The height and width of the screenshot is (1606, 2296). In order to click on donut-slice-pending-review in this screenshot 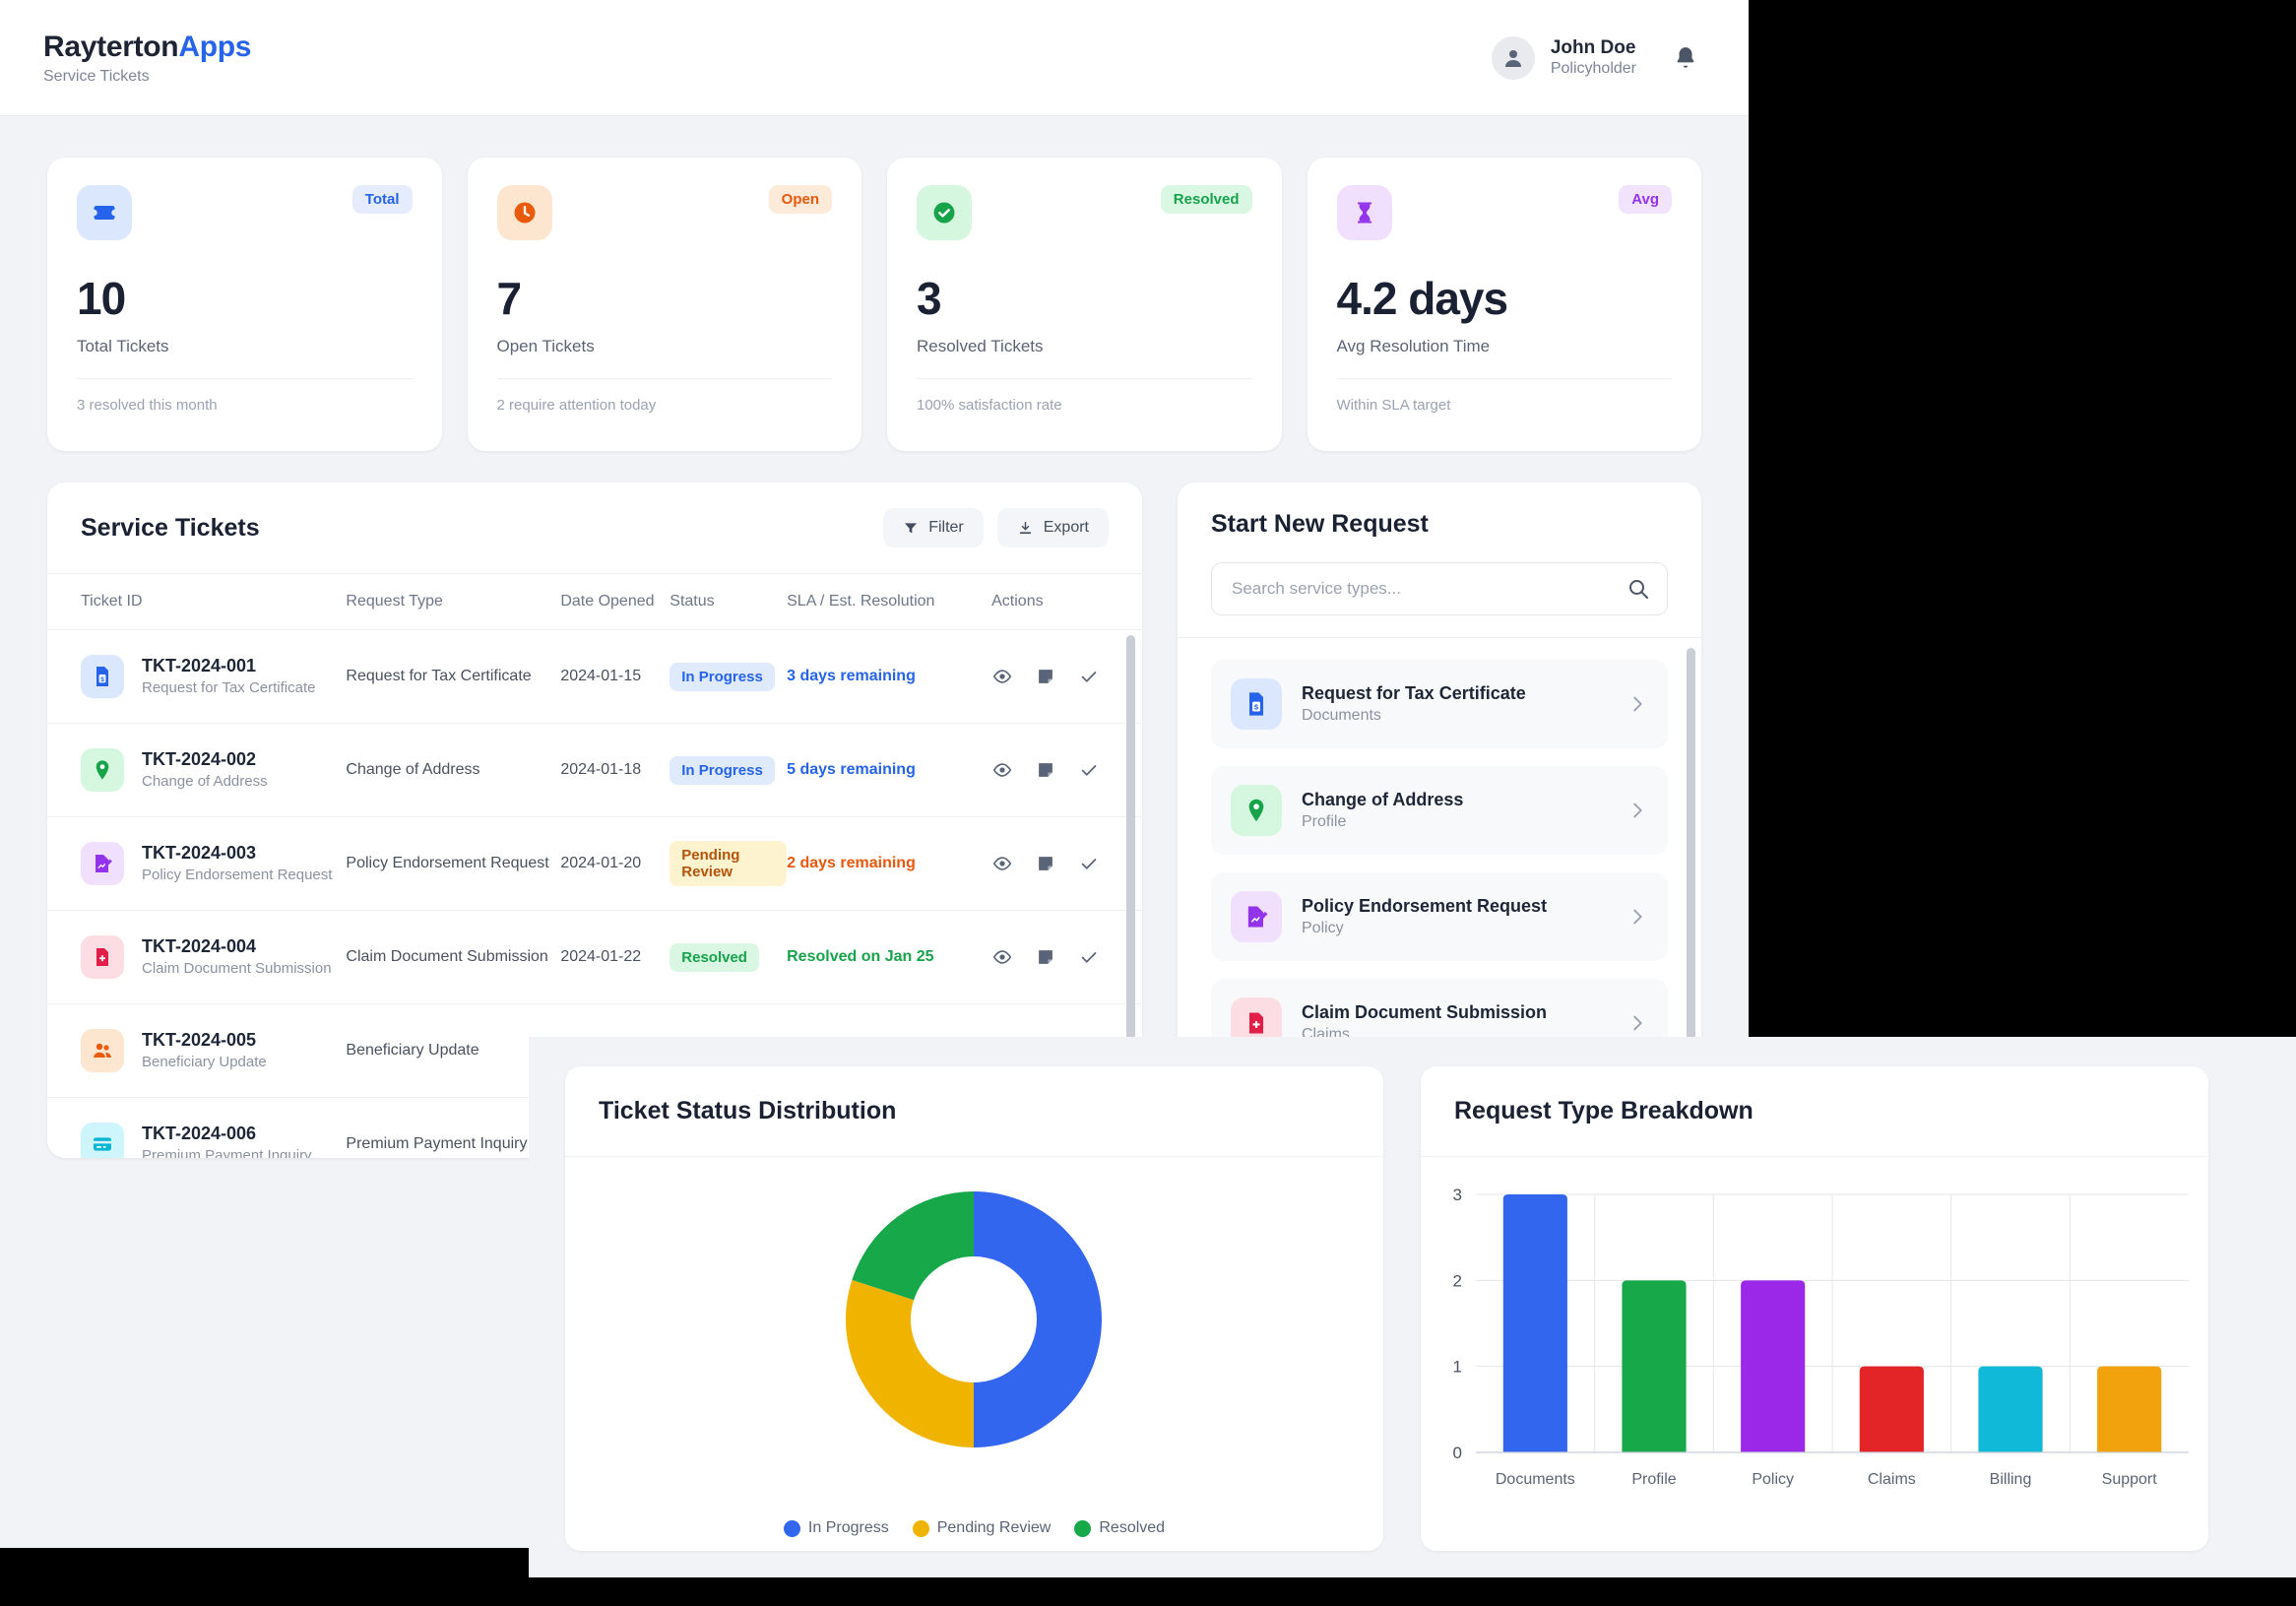, I will do `click(910, 1363)`.